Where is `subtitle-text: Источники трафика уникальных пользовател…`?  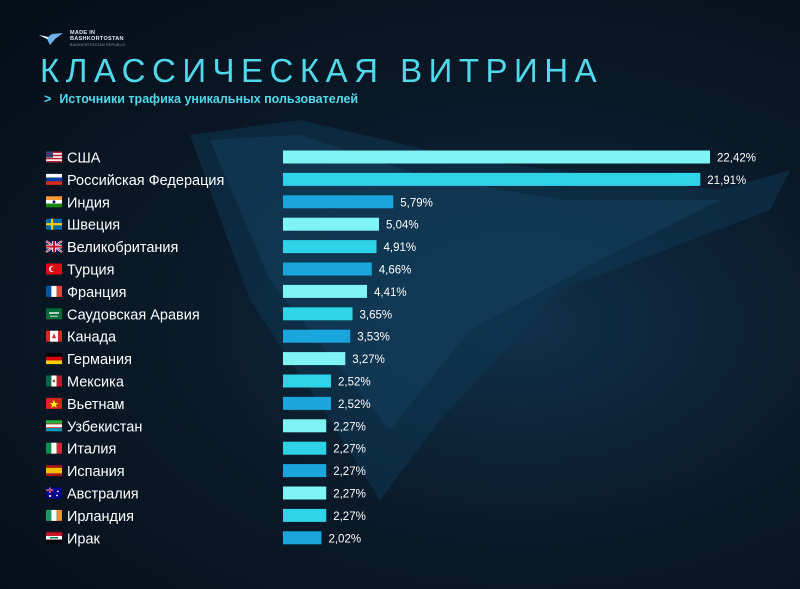 subtitle-text: Источники трафика уникальных пользовател… is located at coordinates (209, 99).